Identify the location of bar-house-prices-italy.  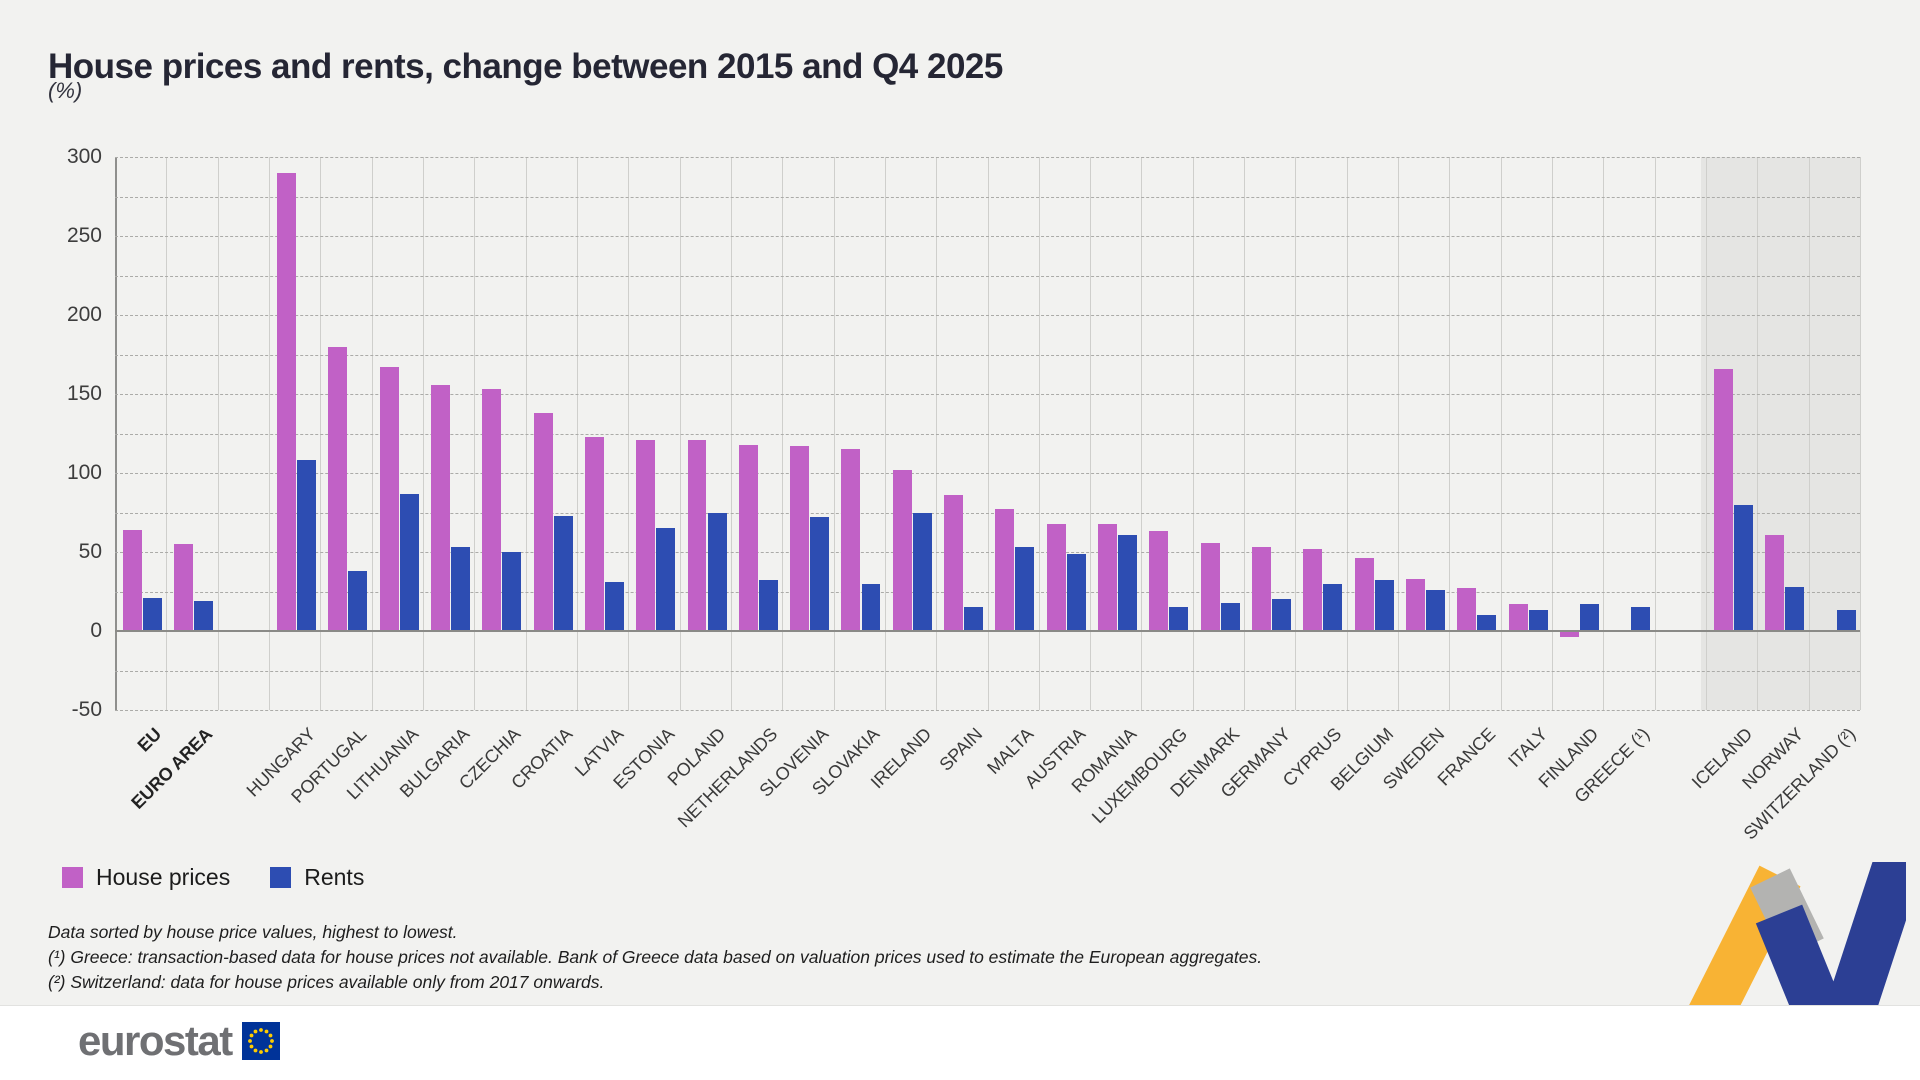
(1518, 617).